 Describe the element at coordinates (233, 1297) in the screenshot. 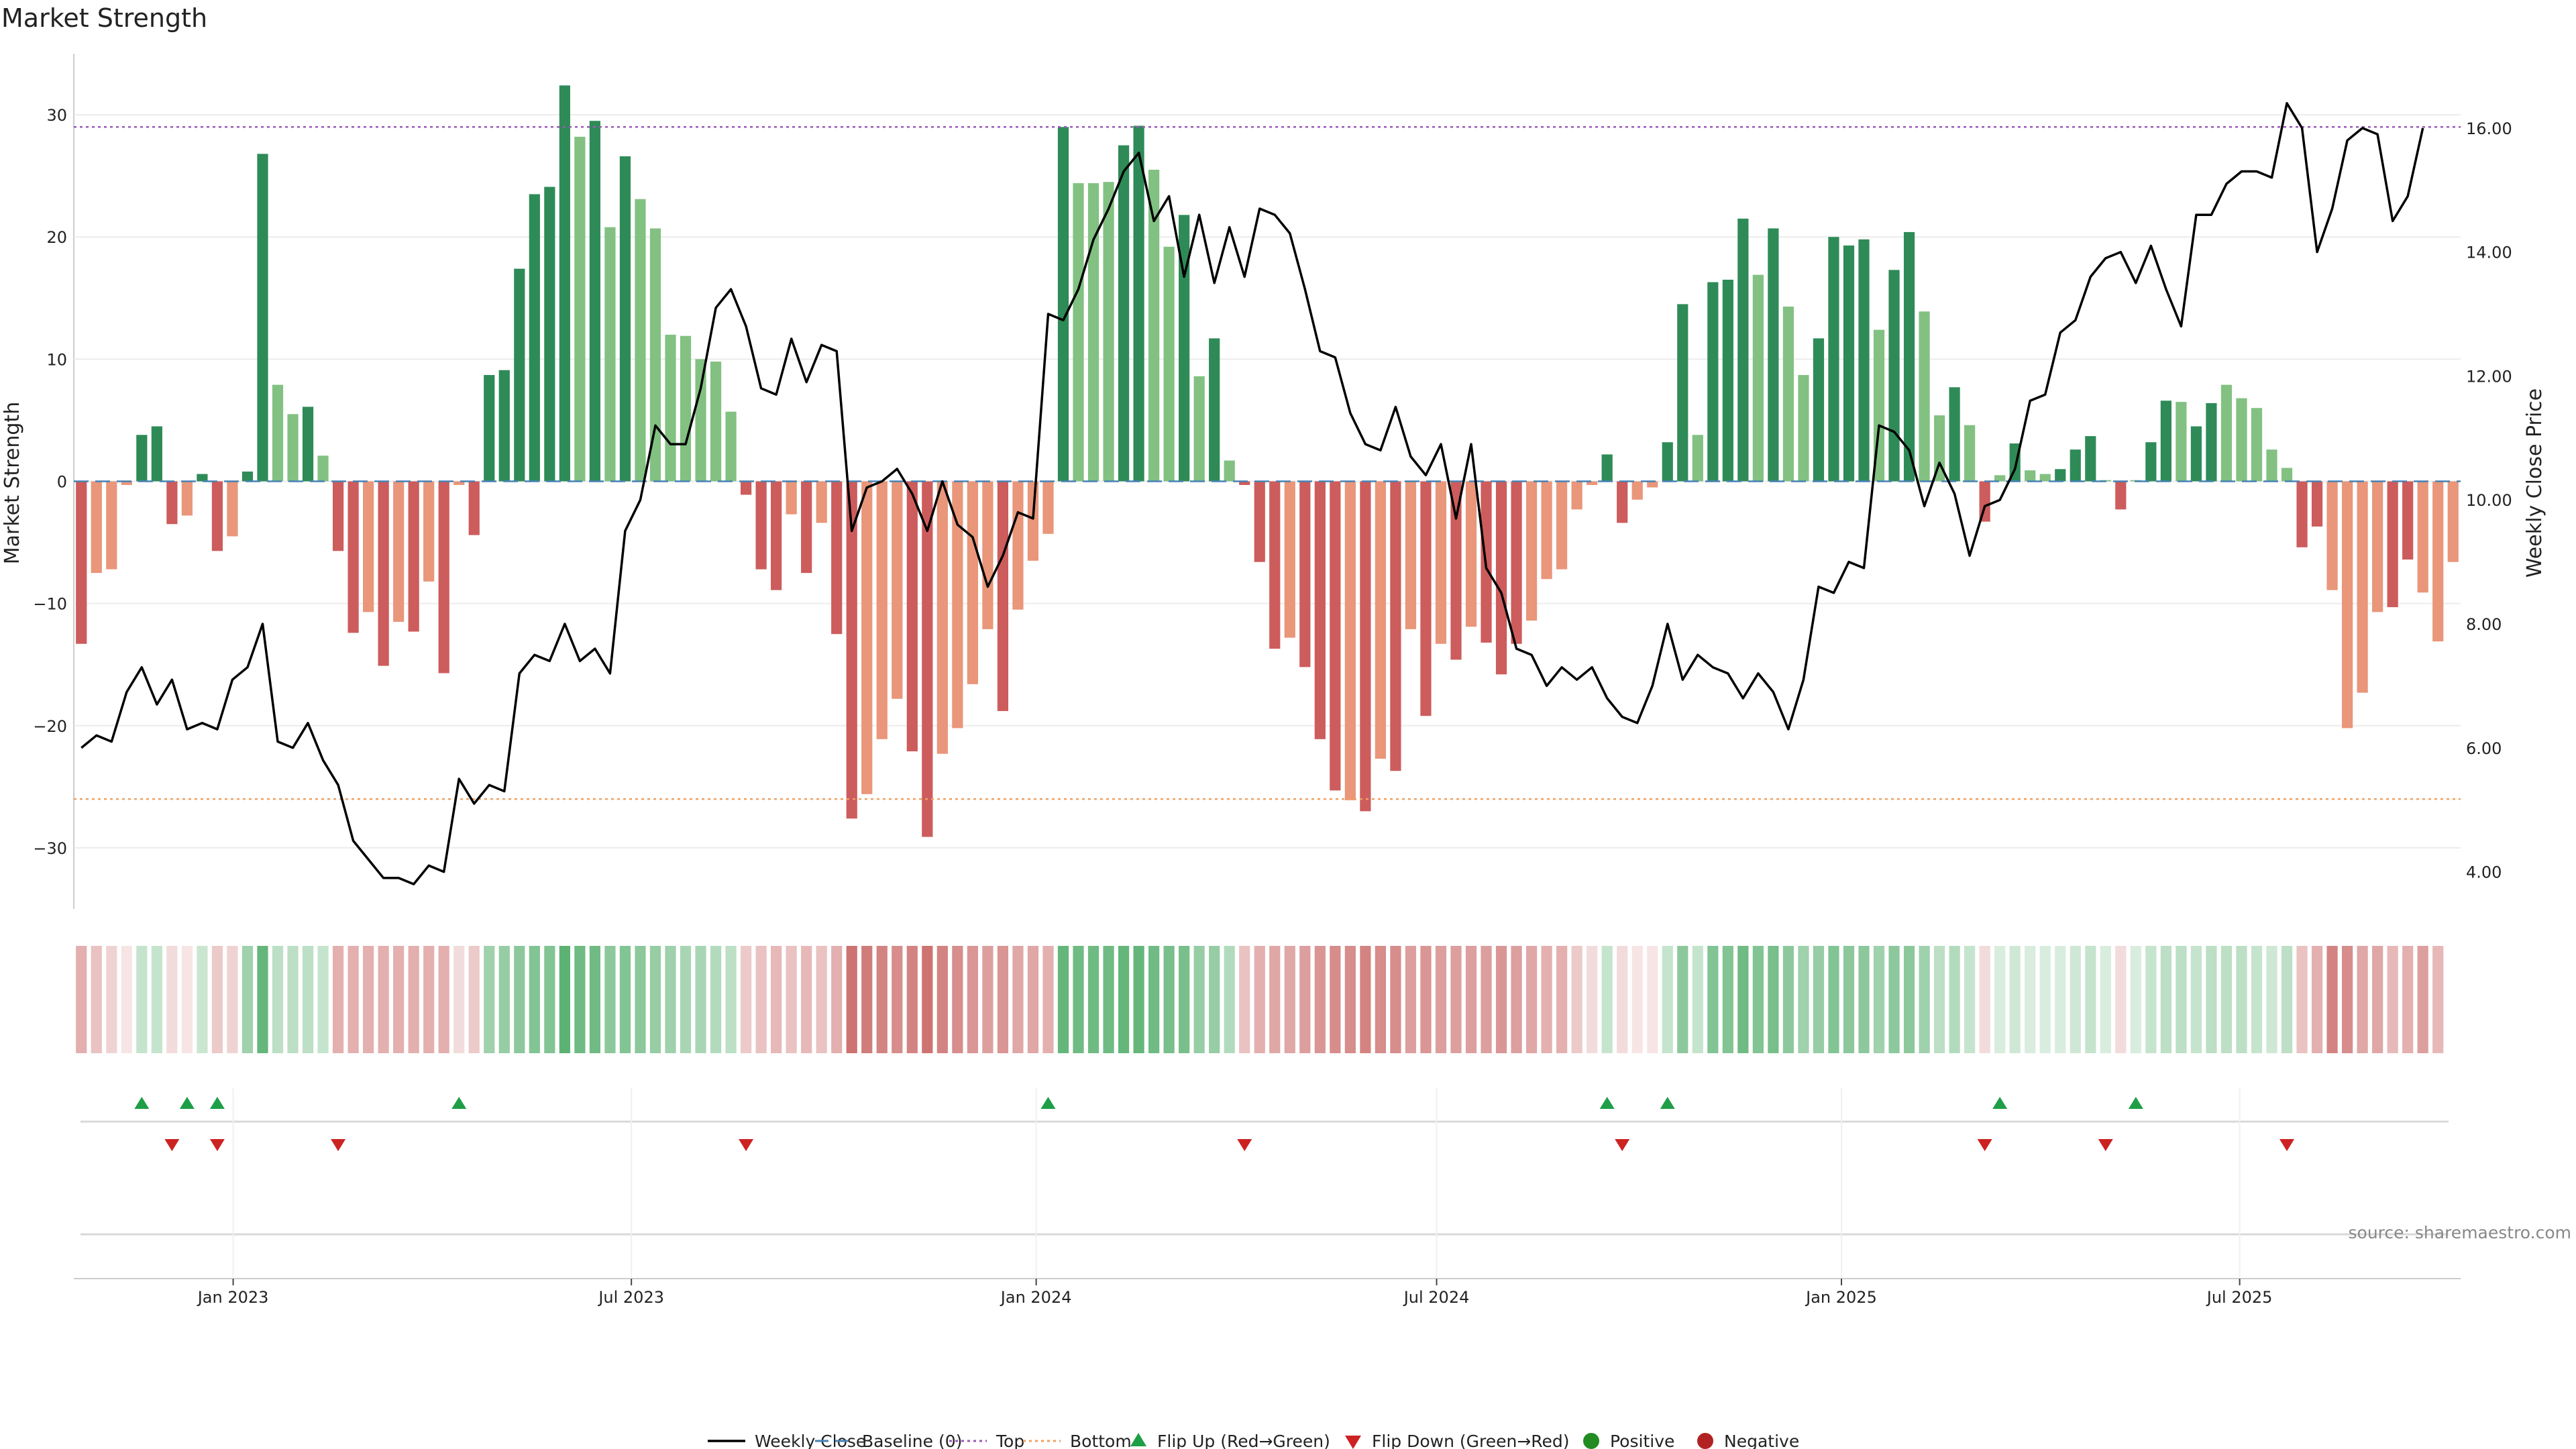

I see `x-tick-label: Jan 2023` at that location.